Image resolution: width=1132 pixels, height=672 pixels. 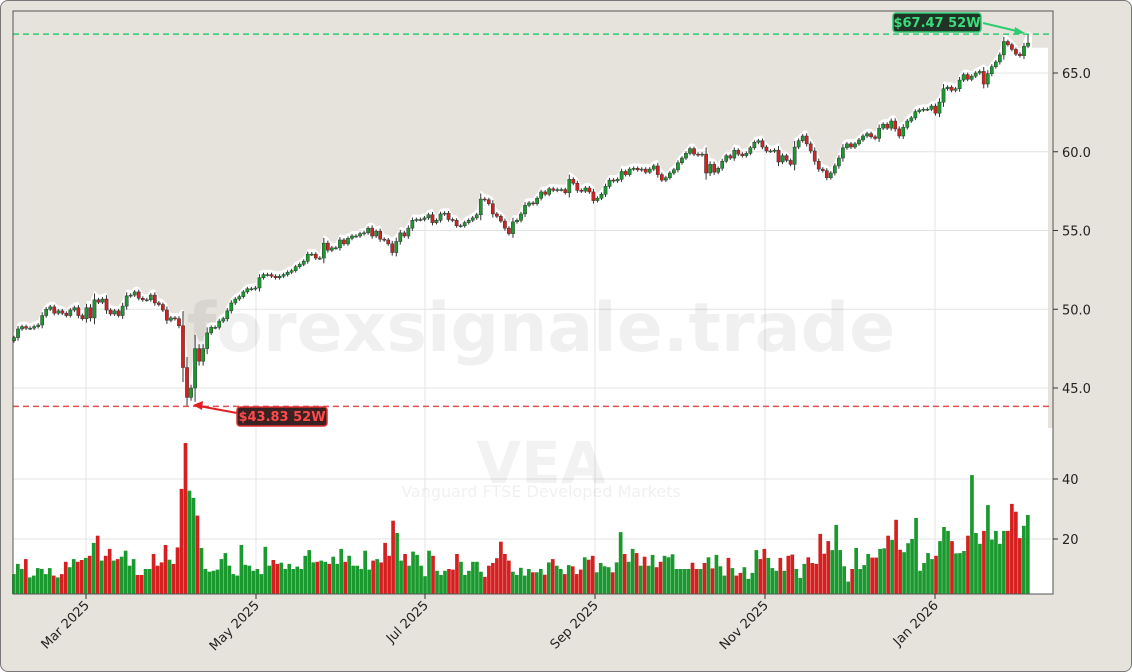 I want to click on price-tick-label: 45.0, so click(x=1076, y=389).